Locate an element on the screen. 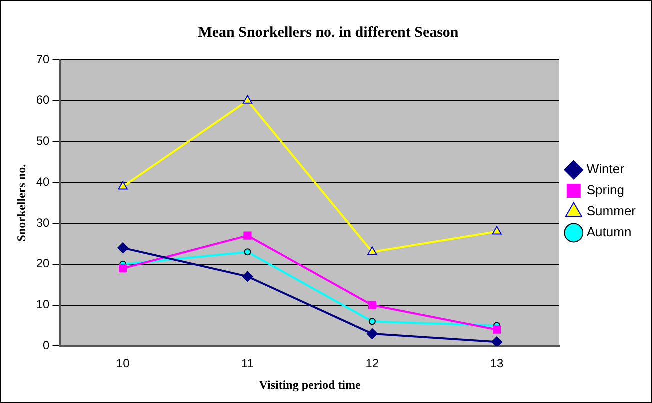  y-tick-label: 20 is located at coordinates (43, 263).